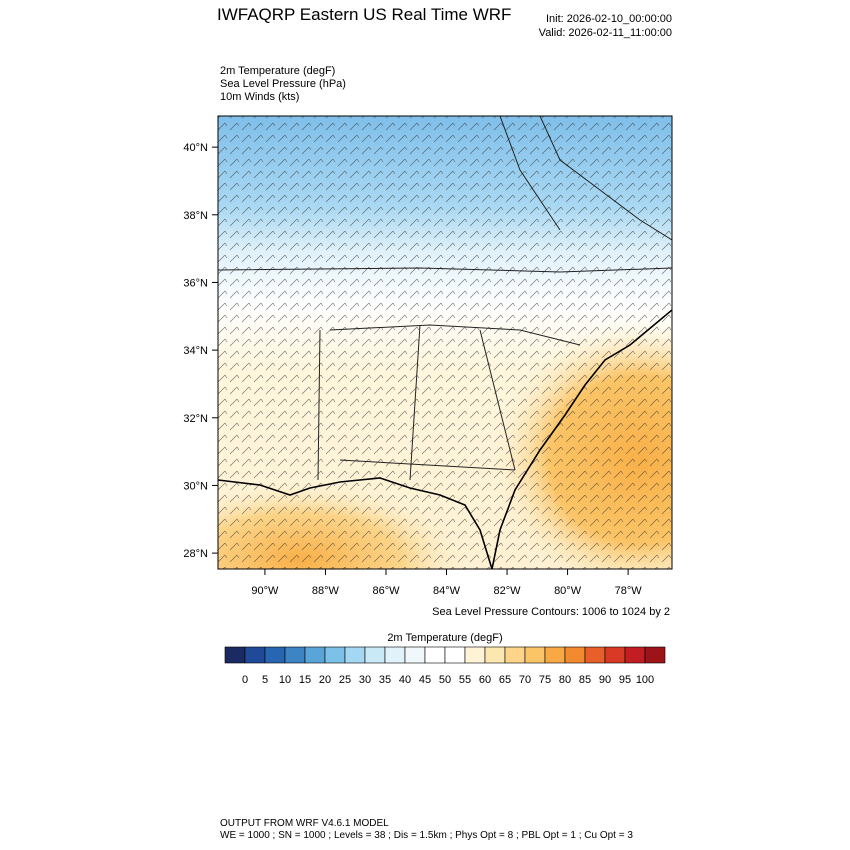 This screenshot has width=850, height=850. What do you see at coordinates (365, 680) in the screenshot?
I see `colorbar-label: 30` at bounding box center [365, 680].